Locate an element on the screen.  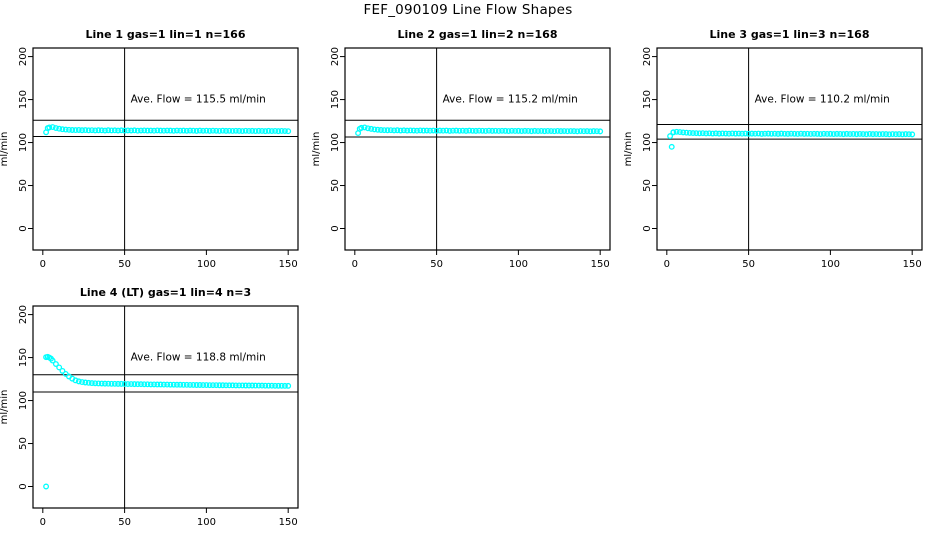
y-tick-label: 100 is located at coordinates (335, 142).